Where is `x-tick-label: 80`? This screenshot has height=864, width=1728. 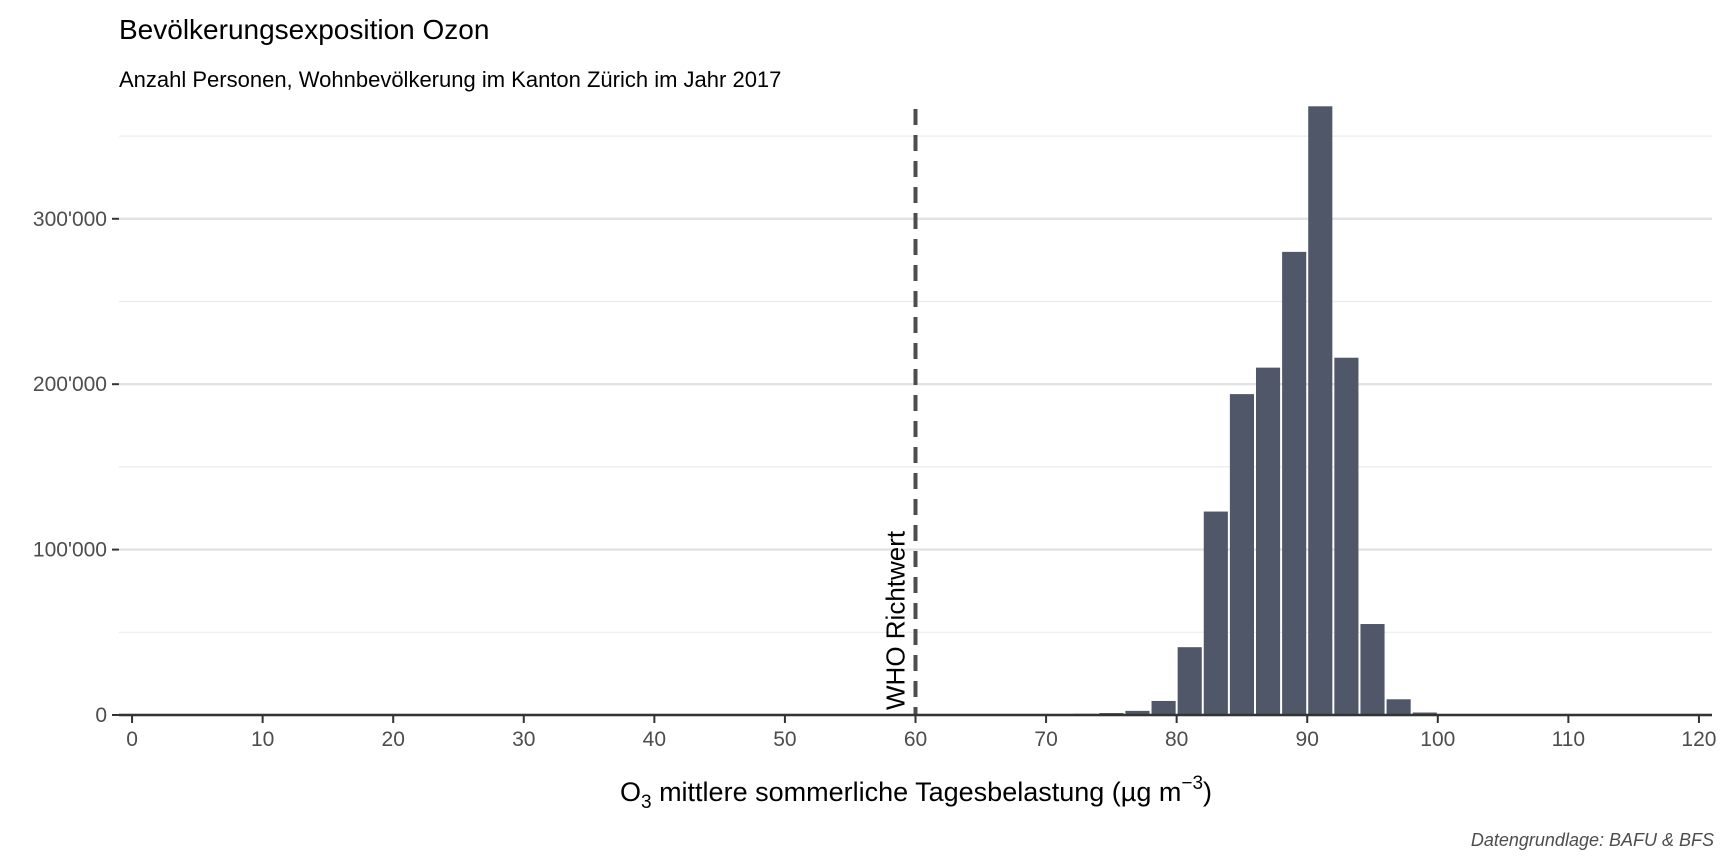 x-tick-label: 80 is located at coordinates (1176, 739).